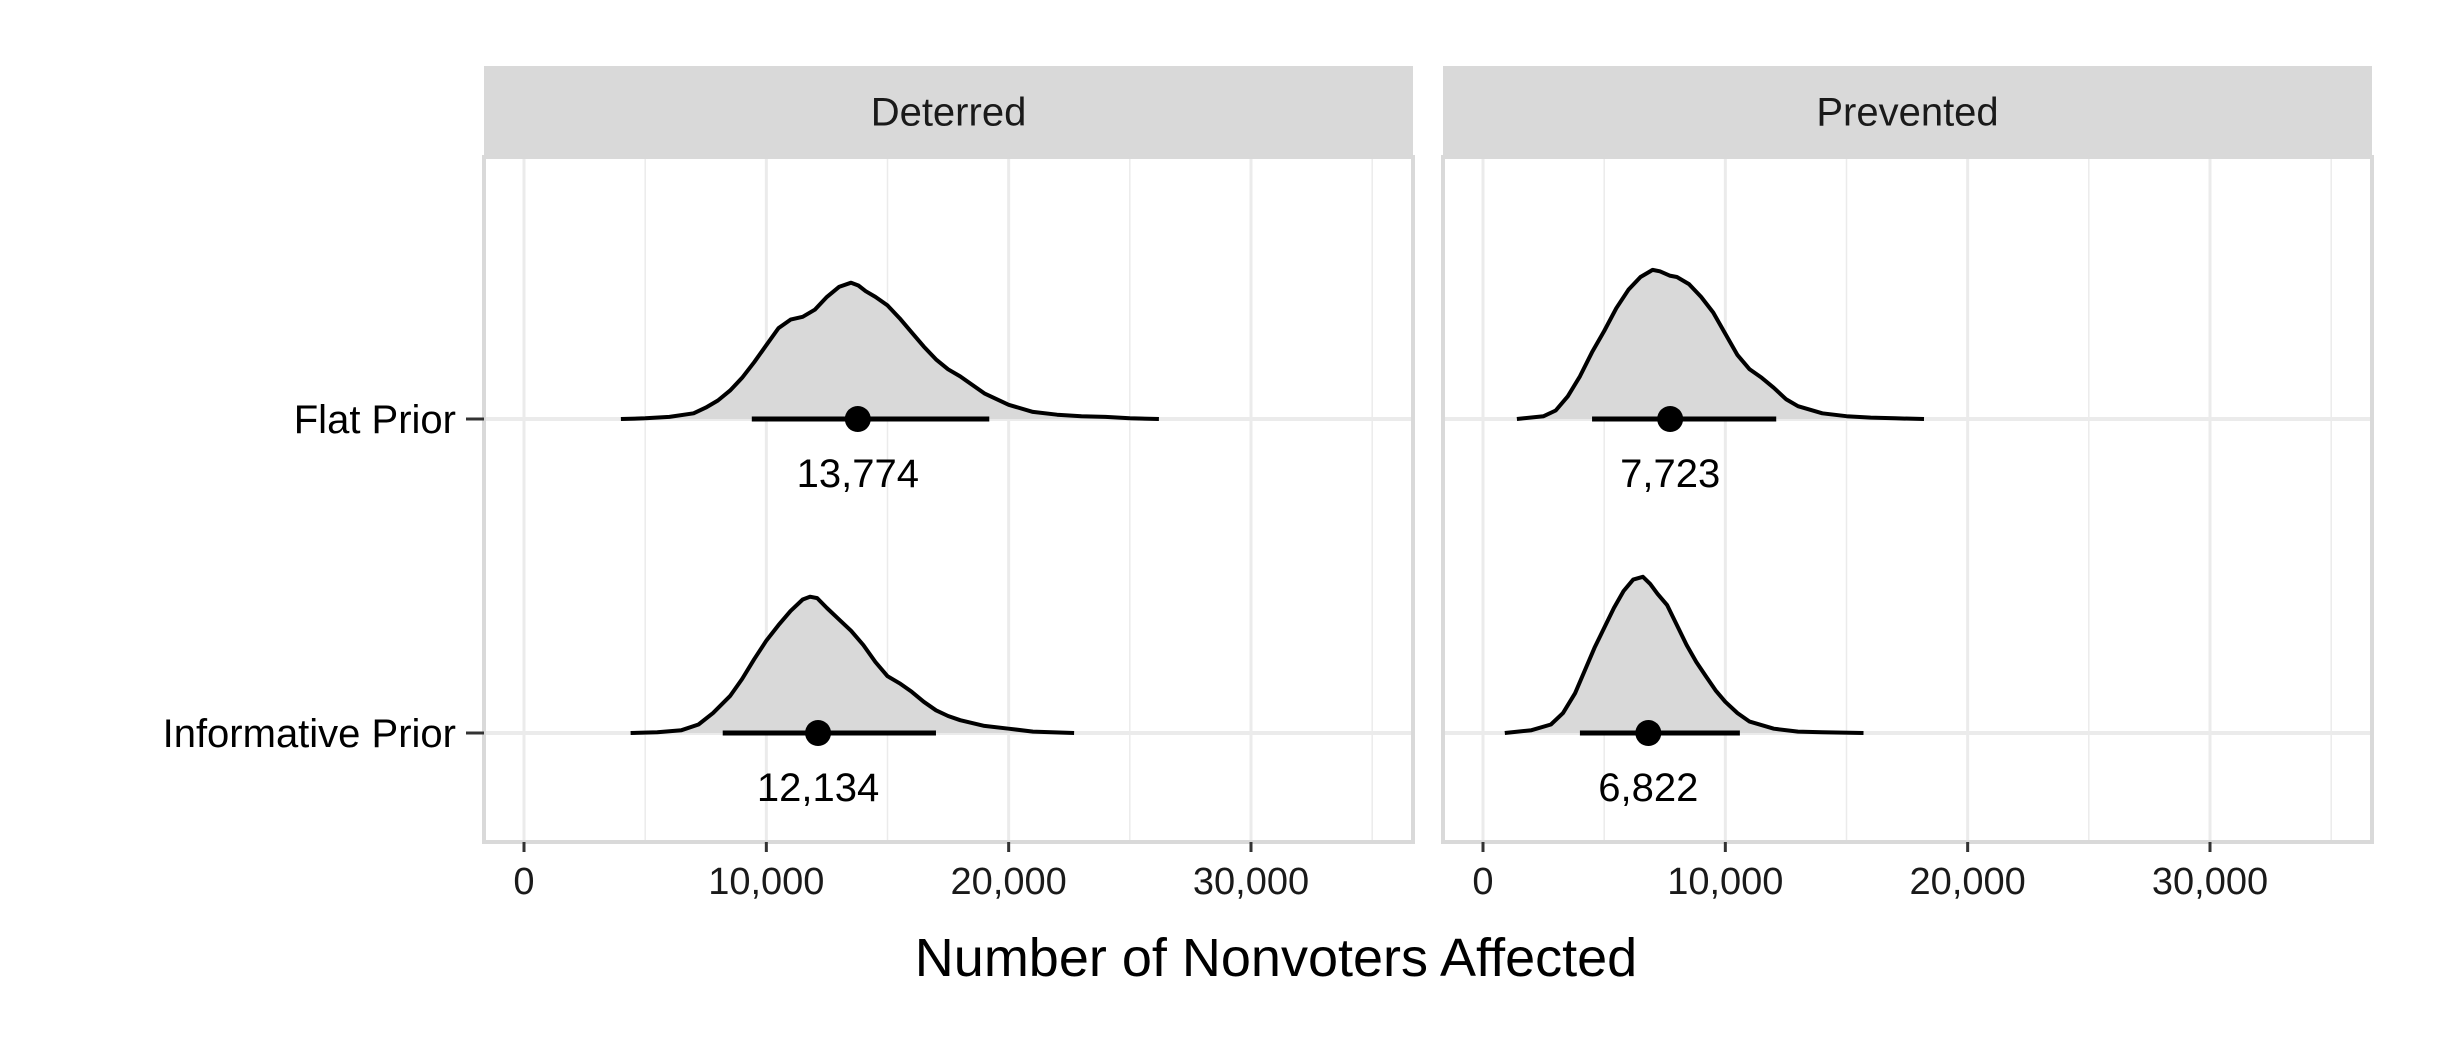 This screenshot has height=1054, width=2456. What do you see at coordinates (323, 577) in the screenshot?
I see `row-labels: Flat Prior Informative Prior` at bounding box center [323, 577].